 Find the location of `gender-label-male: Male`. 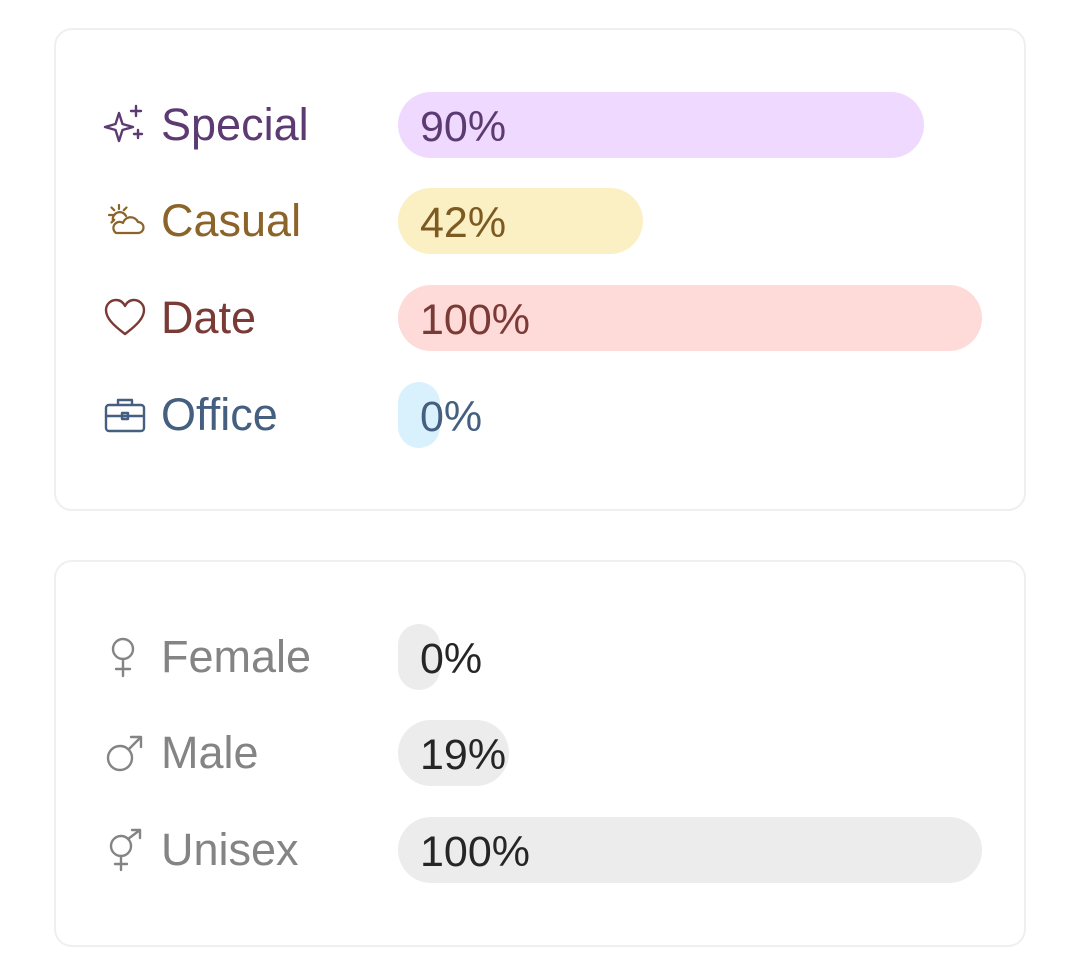

gender-label-male: Male is located at coordinates (210, 752).